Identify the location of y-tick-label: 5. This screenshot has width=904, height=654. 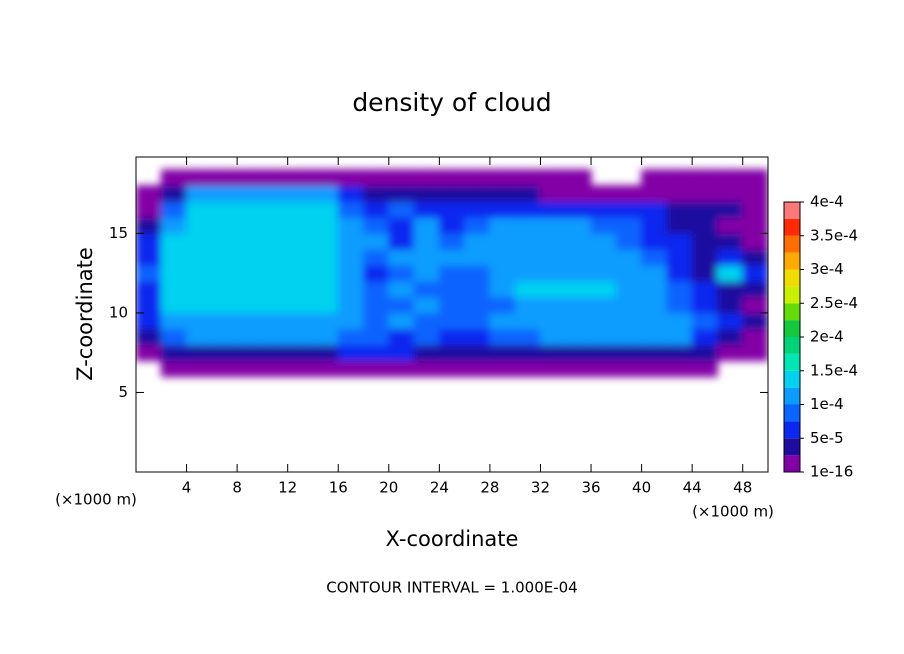
(123, 392).